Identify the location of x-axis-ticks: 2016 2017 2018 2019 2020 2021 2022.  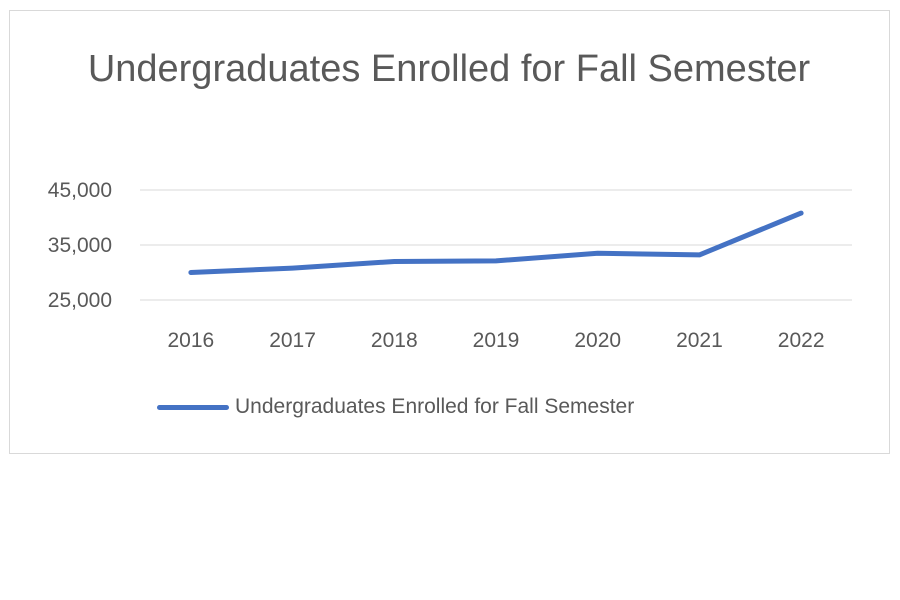
(495, 340).